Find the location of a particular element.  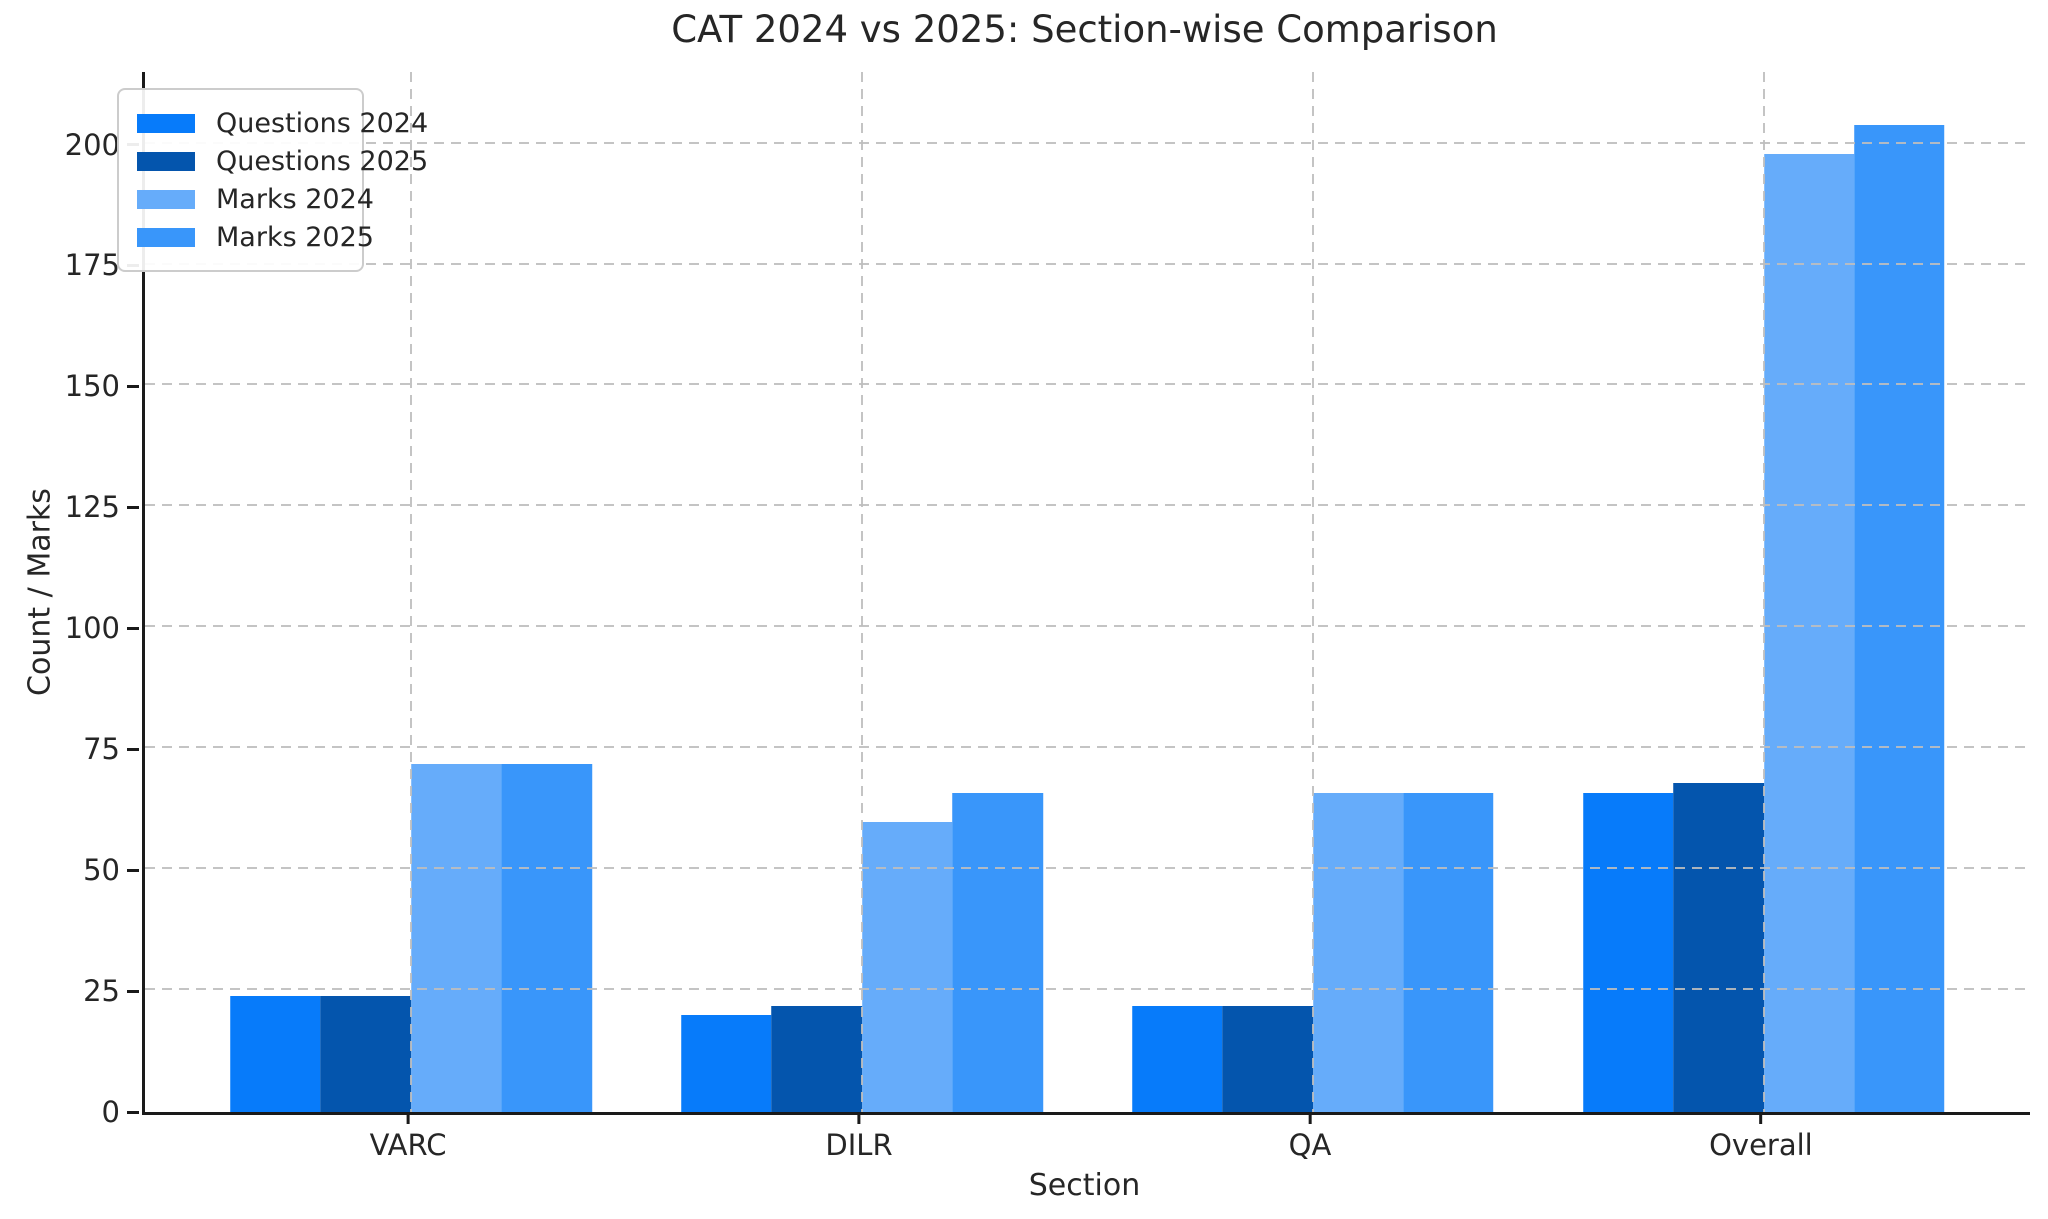

y-tick-100: 100 is located at coordinates (102, 628).